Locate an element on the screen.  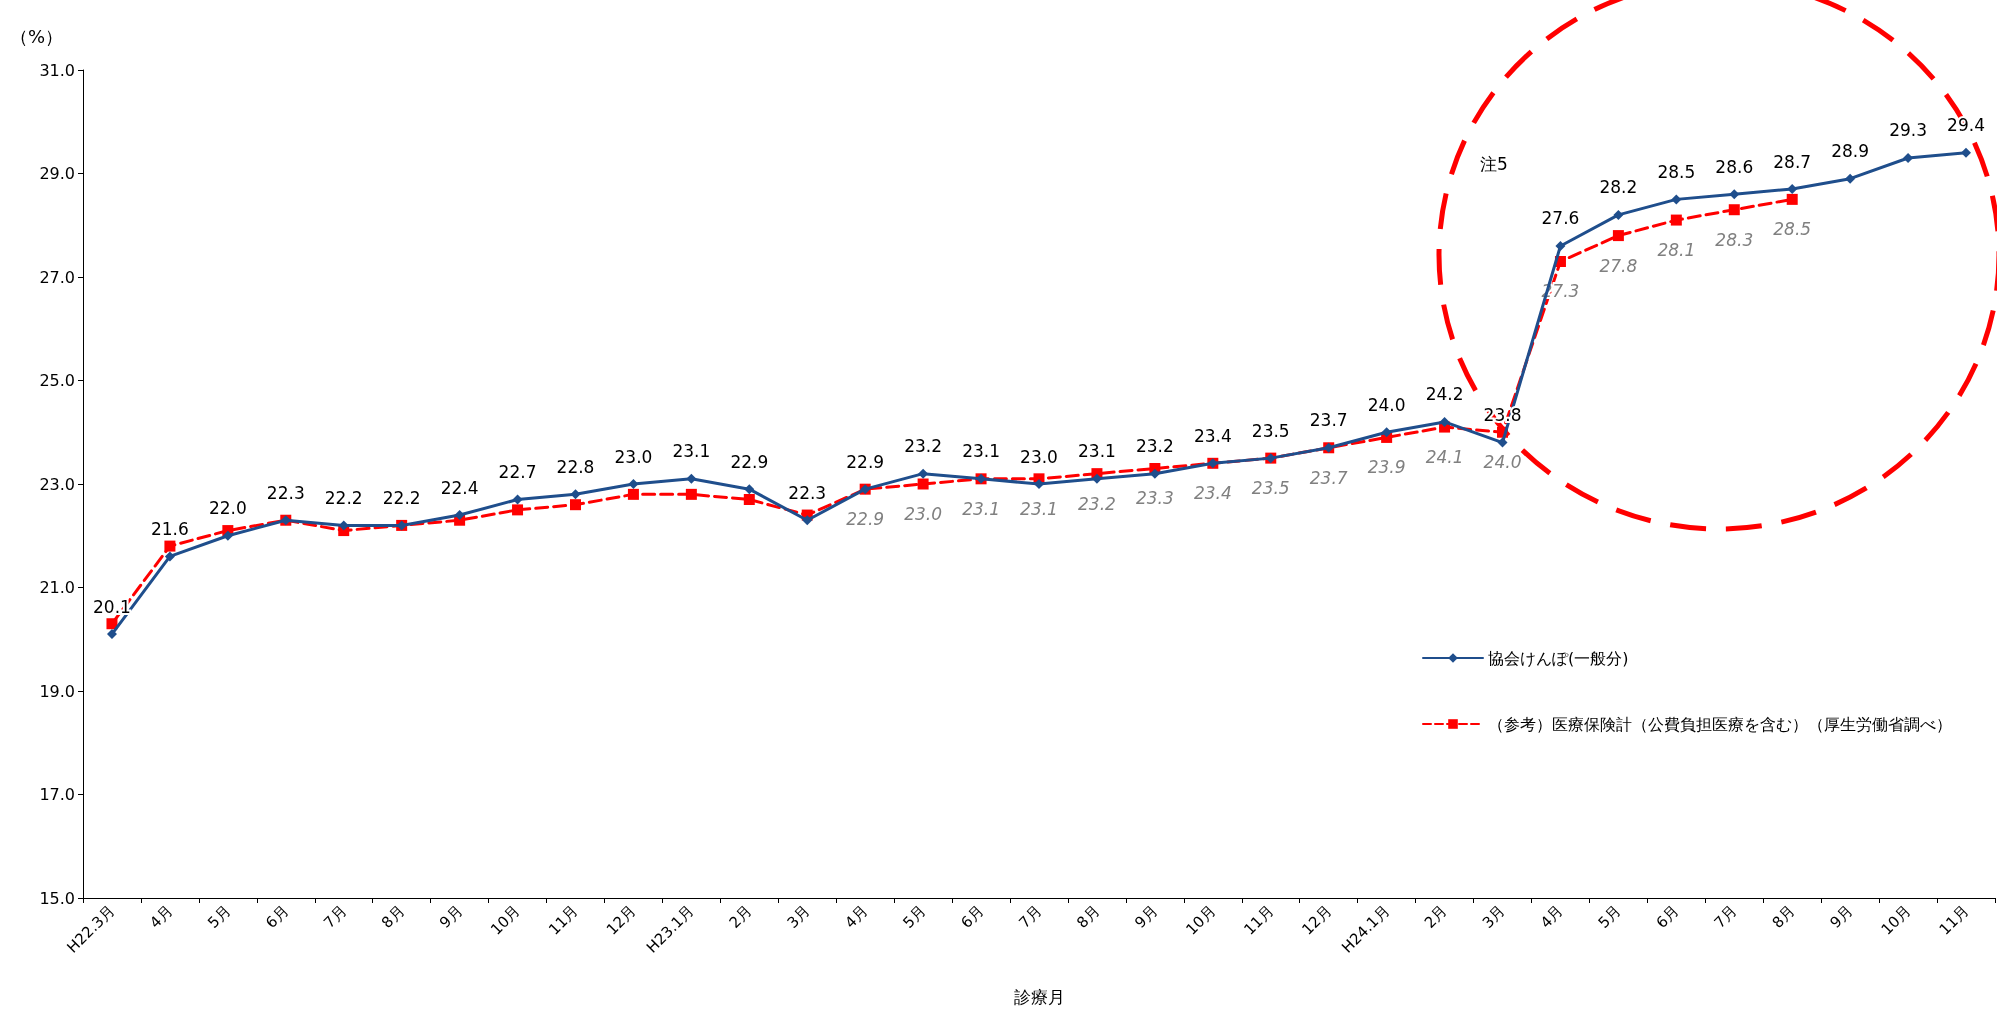
data-label: 23.7 is located at coordinates (1328, 477).